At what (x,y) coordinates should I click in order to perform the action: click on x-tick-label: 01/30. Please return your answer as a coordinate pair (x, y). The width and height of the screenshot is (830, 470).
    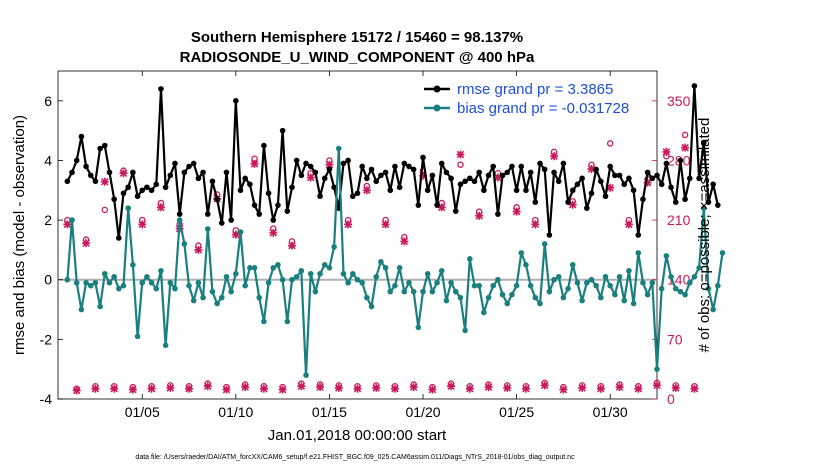
    Looking at the image, I should click on (610, 412).